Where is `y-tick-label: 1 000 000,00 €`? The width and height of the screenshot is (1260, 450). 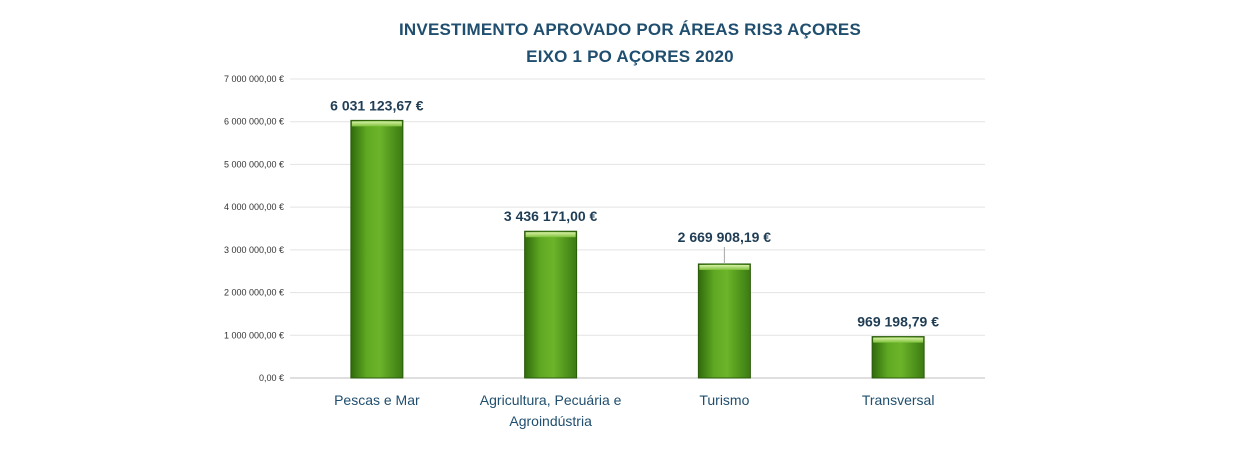
y-tick-label: 1 000 000,00 € is located at coordinates (254, 335).